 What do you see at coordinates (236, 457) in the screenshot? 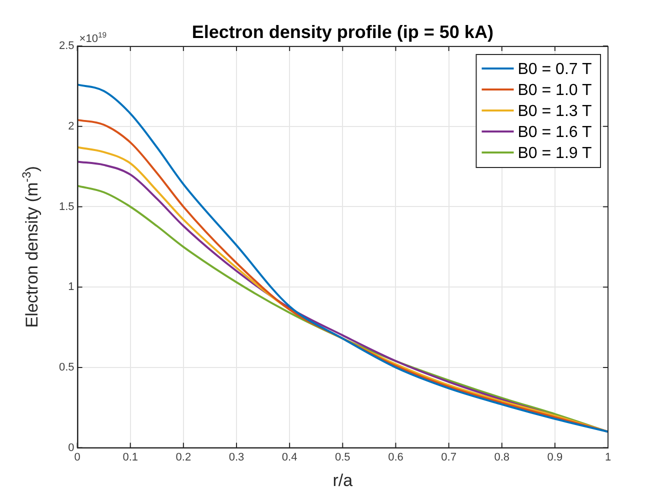
I see `x-tick-label: 0.3` at bounding box center [236, 457].